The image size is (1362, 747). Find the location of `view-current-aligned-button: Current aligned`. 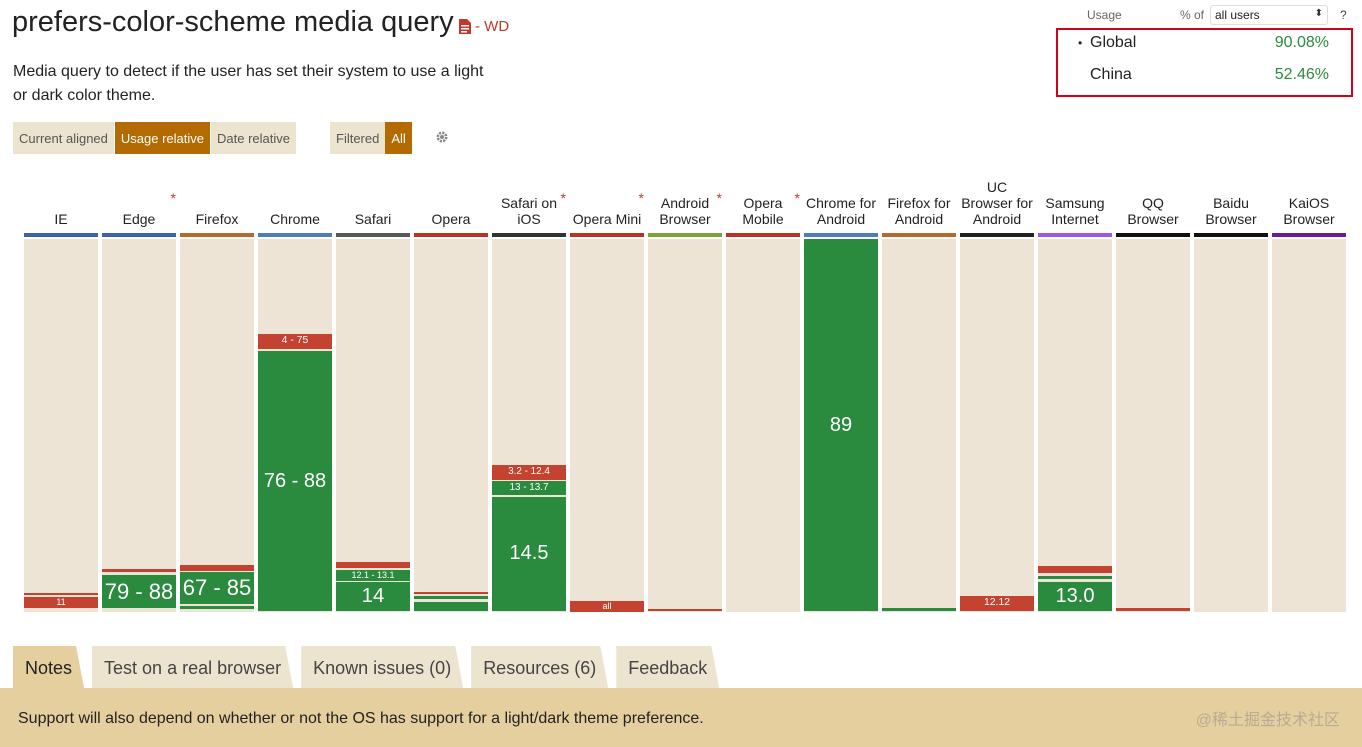

view-current-aligned-button: Current aligned is located at coordinates (63, 138).